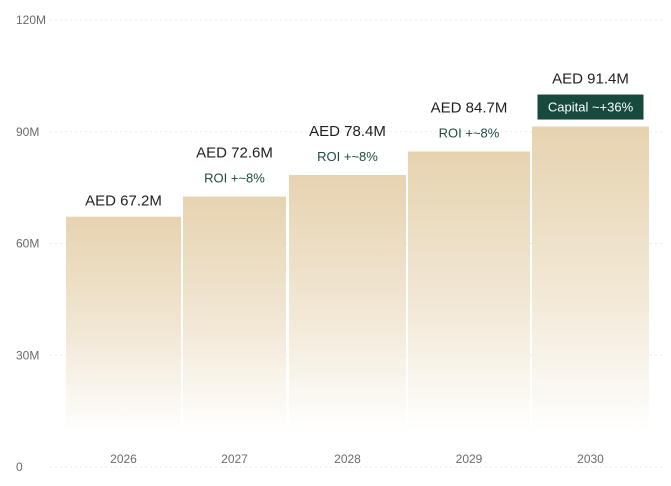 The width and height of the screenshot is (671, 486). Describe the element at coordinates (590, 79) in the screenshot. I see `data-label: AED 91.4M` at that location.